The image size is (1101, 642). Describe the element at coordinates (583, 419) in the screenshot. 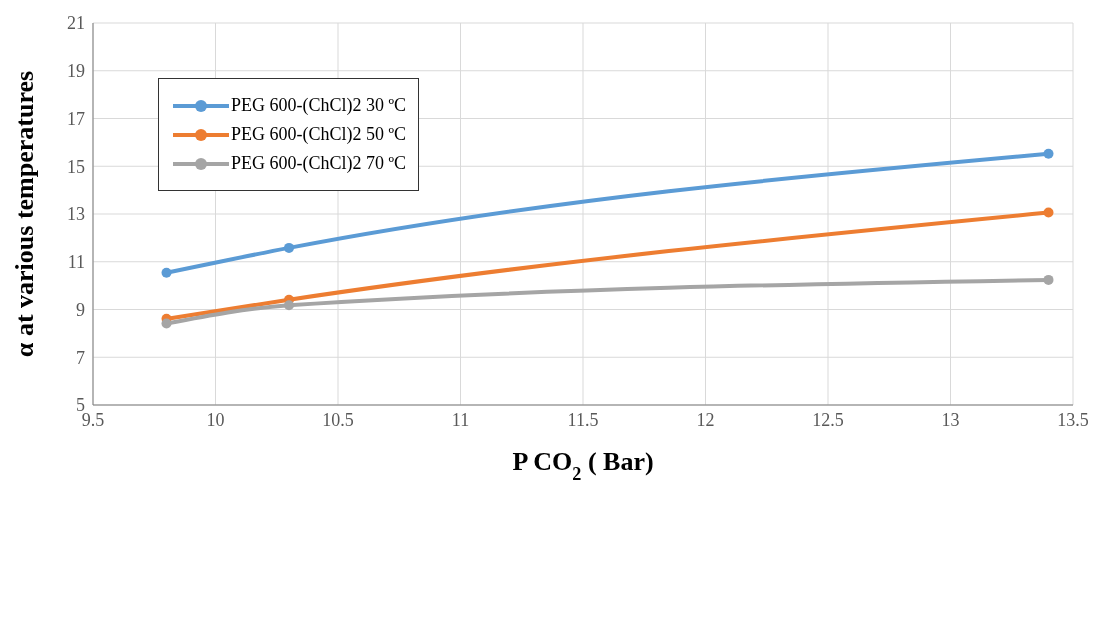

I see `x-tick-label: 11.5` at that location.